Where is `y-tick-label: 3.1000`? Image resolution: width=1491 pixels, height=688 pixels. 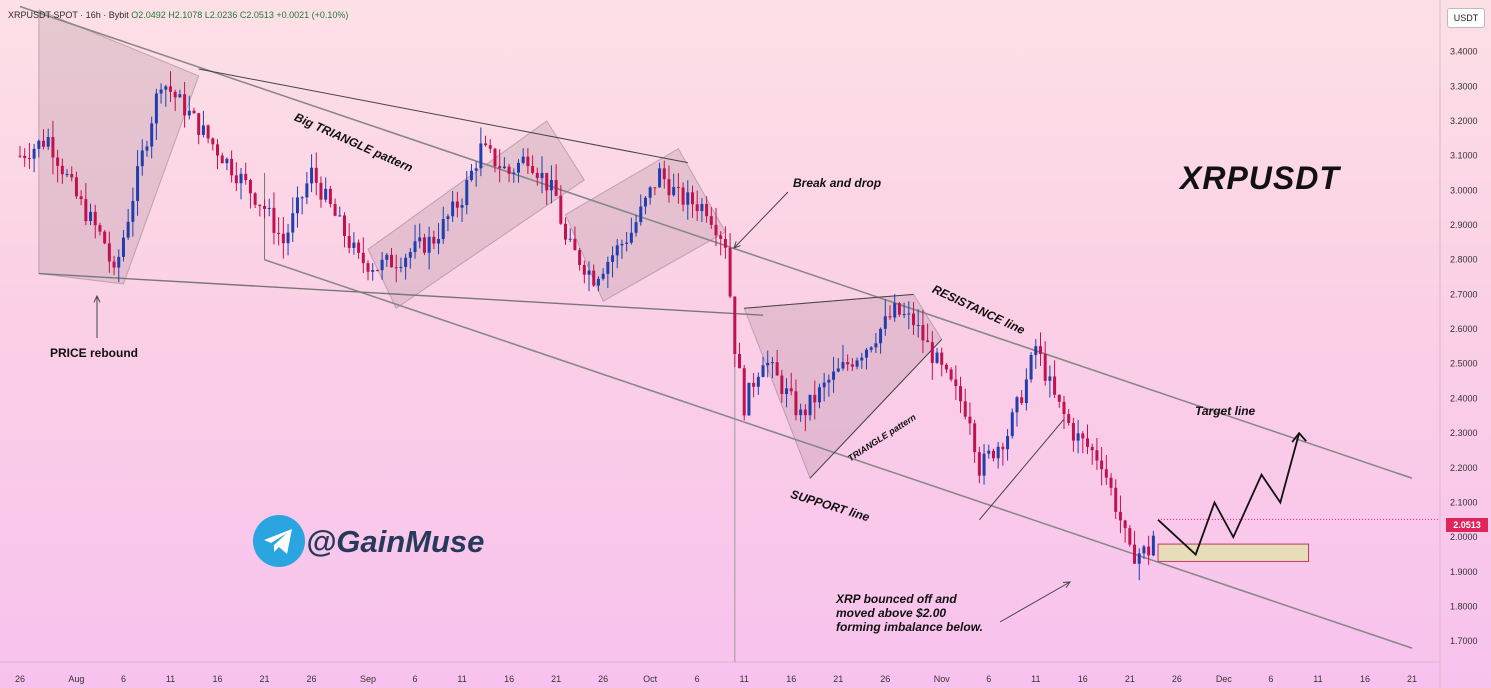
y-tick-label: 3.1000 is located at coordinates (1464, 156).